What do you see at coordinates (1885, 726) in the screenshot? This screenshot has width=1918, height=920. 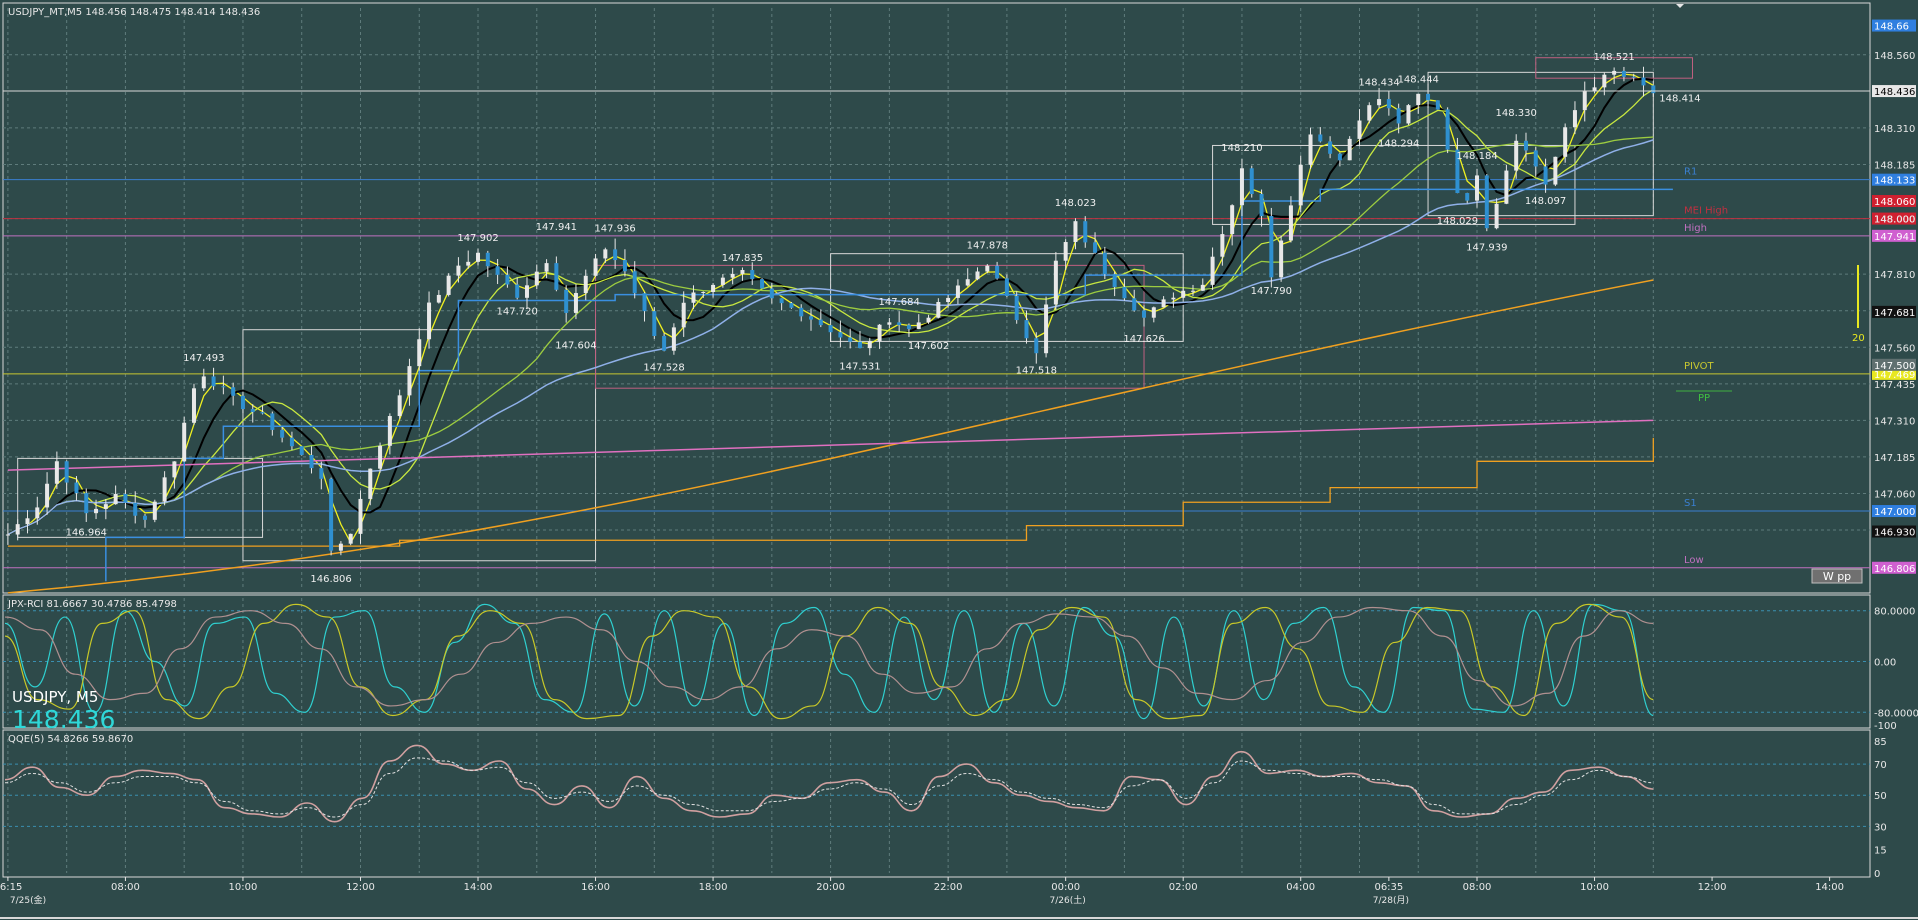 I see `rci-tick-3: -100` at bounding box center [1885, 726].